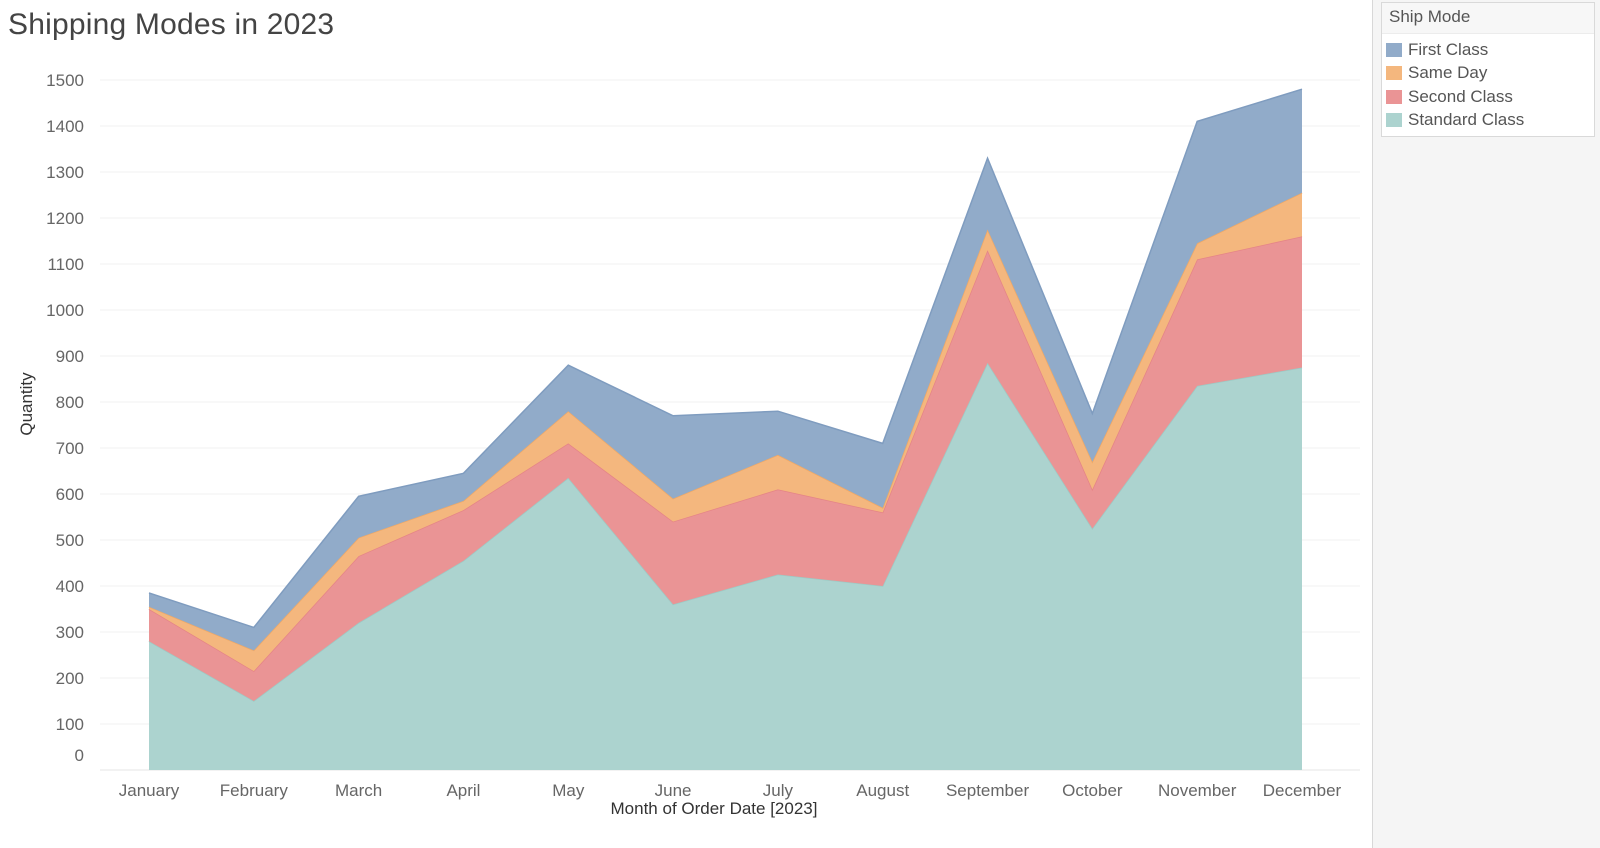 The image size is (1600, 848). Describe the element at coordinates (1302, 790) in the screenshot. I see `x-tick-label: December` at that location.